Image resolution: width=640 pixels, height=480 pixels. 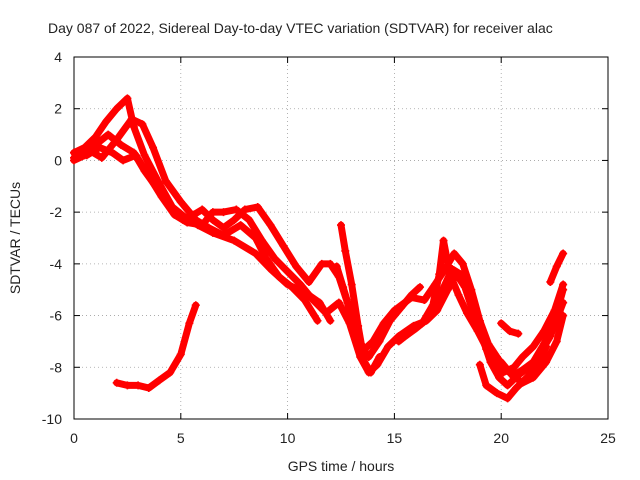 I want to click on series-track-e, so click(x=378, y=311).